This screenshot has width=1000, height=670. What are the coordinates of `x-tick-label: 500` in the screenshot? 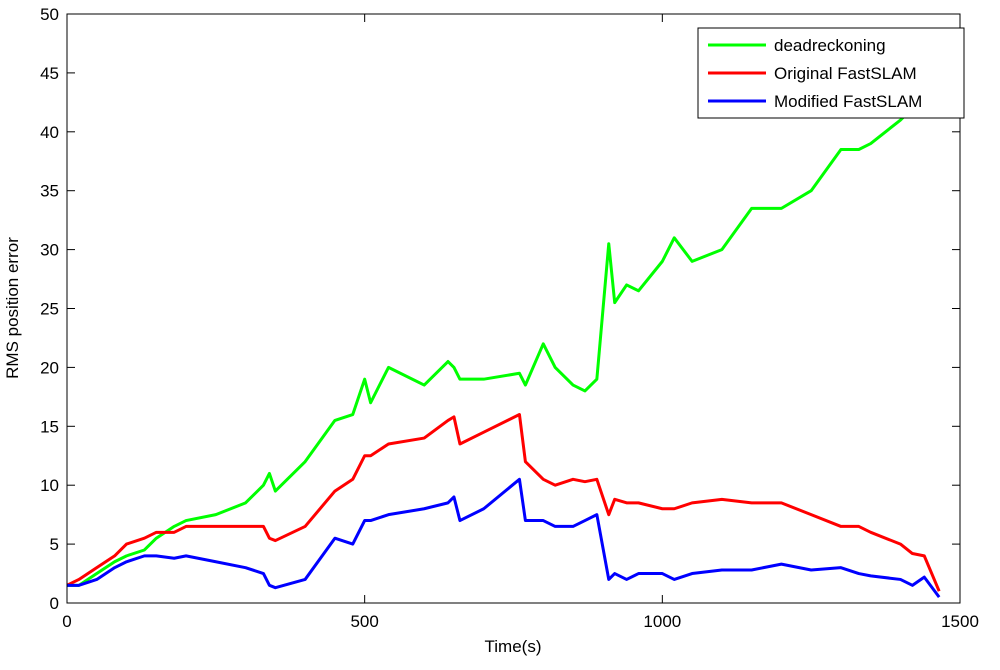 It's located at (364, 621).